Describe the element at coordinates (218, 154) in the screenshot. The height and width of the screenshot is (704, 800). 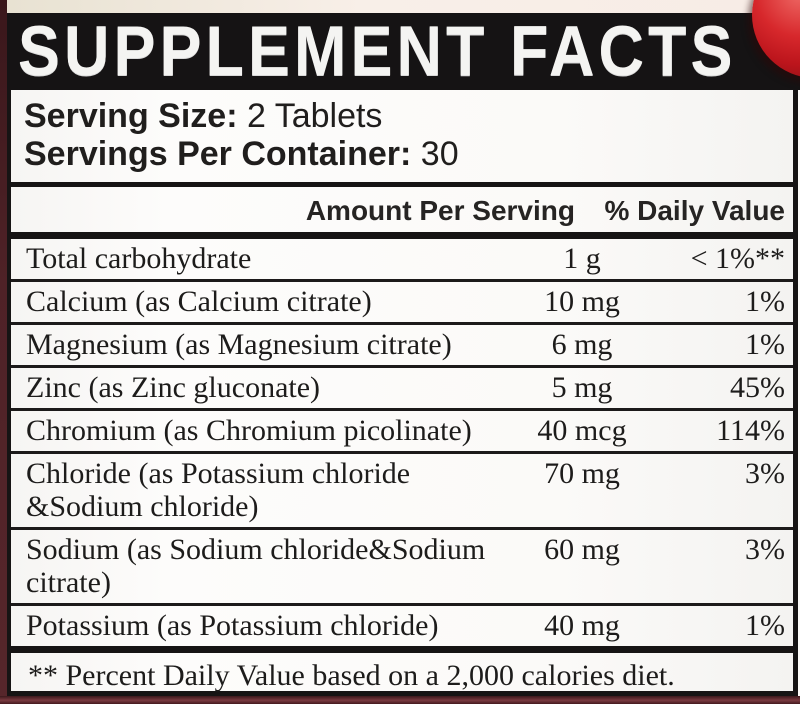
I see `servings-per-container-label: Servings Per Container:` at that location.